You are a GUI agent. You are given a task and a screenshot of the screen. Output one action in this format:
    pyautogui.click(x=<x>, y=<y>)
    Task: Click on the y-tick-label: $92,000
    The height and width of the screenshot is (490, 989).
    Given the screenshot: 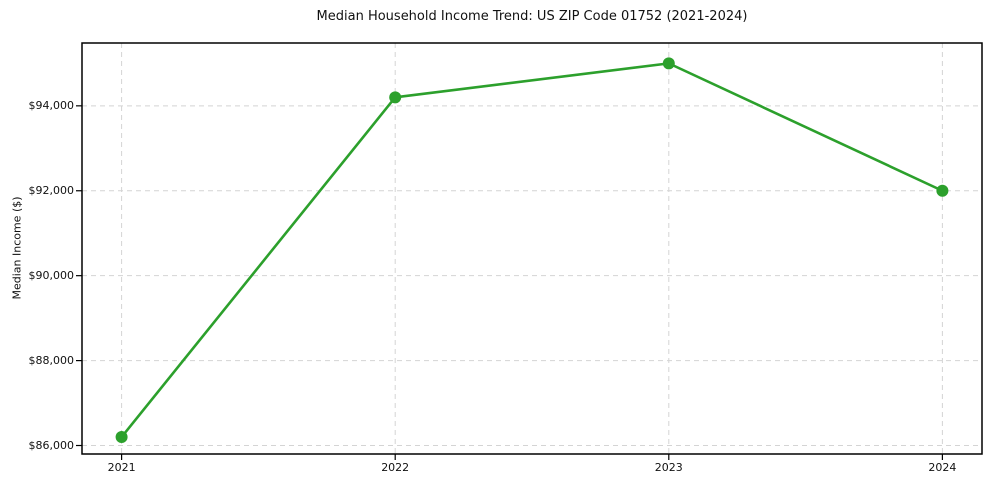 What is the action you would take?
    pyautogui.click(x=51, y=190)
    